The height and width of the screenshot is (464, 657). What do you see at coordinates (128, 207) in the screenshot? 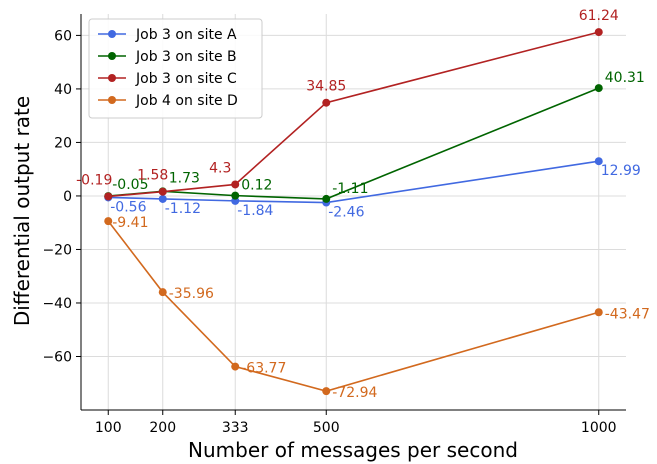
I see `data-label: -0.56` at bounding box center [128, 207].